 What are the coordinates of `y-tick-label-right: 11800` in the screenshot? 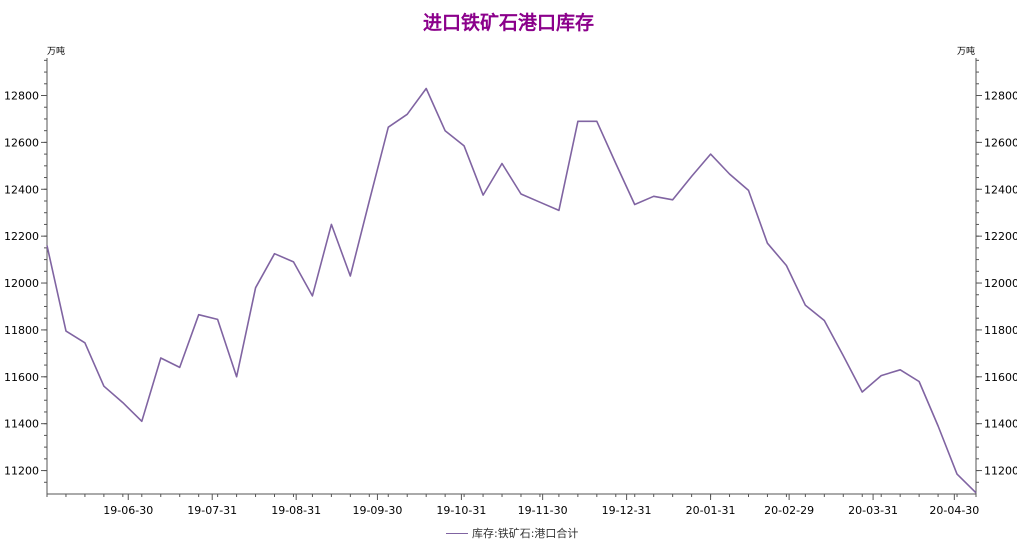 It's located at (1000, 330).